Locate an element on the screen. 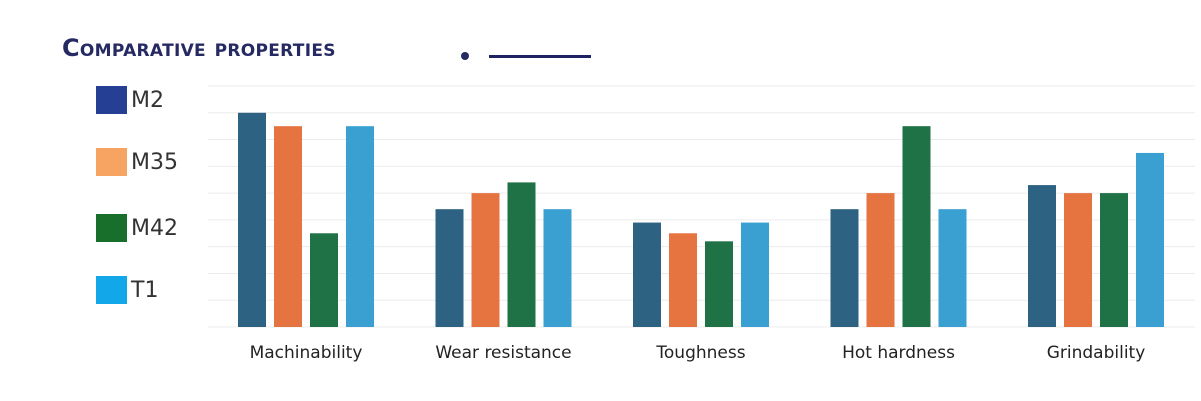  legend-item-m35: M35 is located at coordinates (137, 162).